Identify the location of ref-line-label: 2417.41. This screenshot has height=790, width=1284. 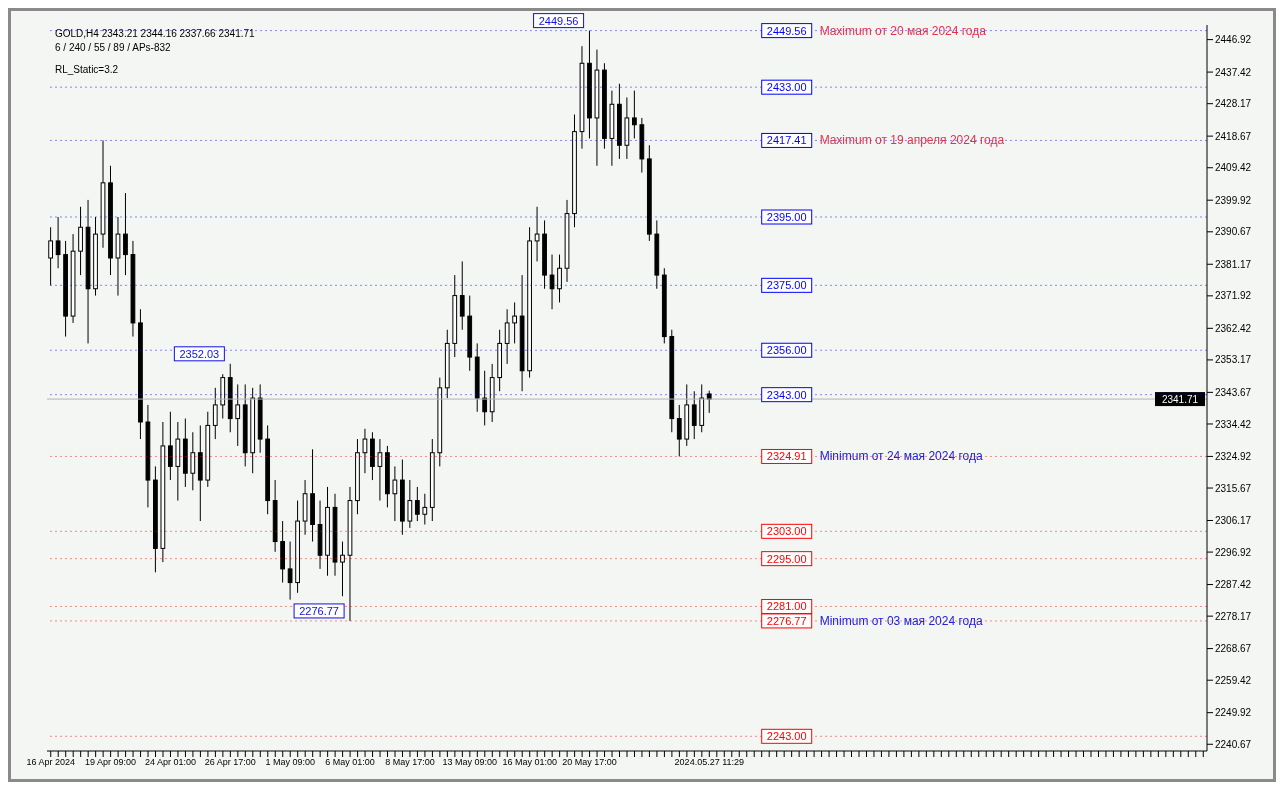
(786, 140).